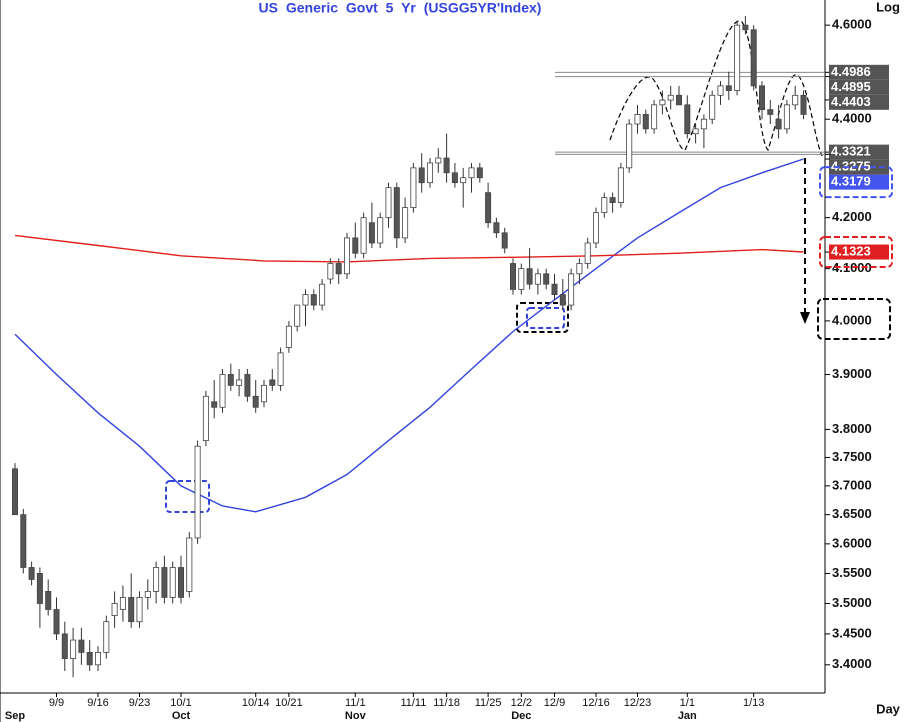 The height and width of the screenshot is (722, 910). I want to click on level-label: 4.4403, so click(851, 101).